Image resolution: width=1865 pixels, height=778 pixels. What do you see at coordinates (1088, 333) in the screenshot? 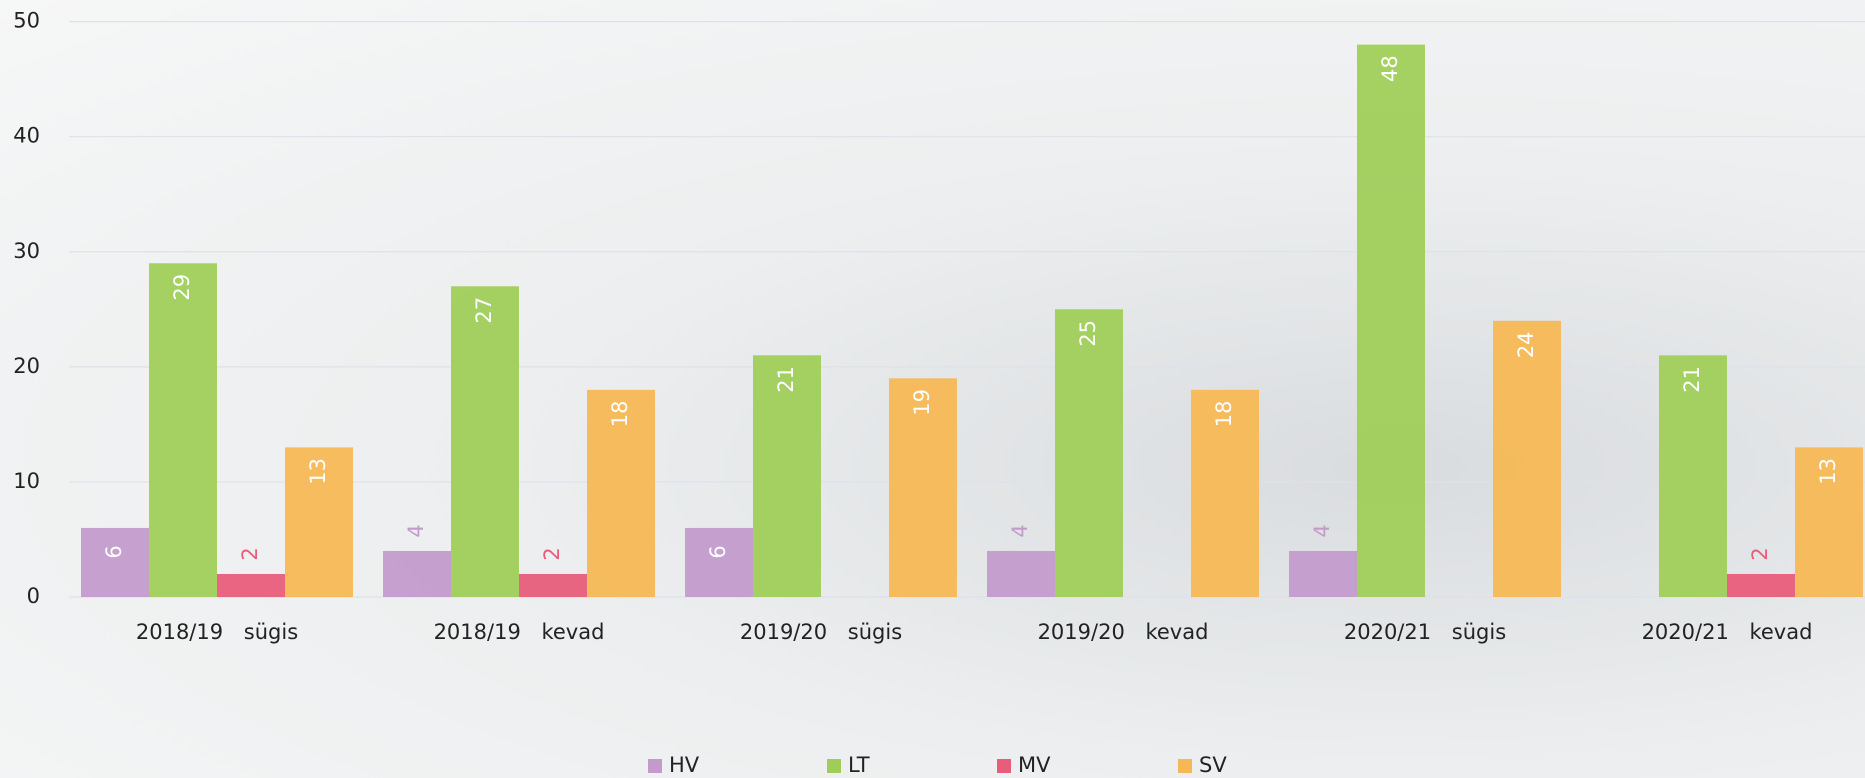
I see `data-label: 25` at bounding box center [1088, 333].